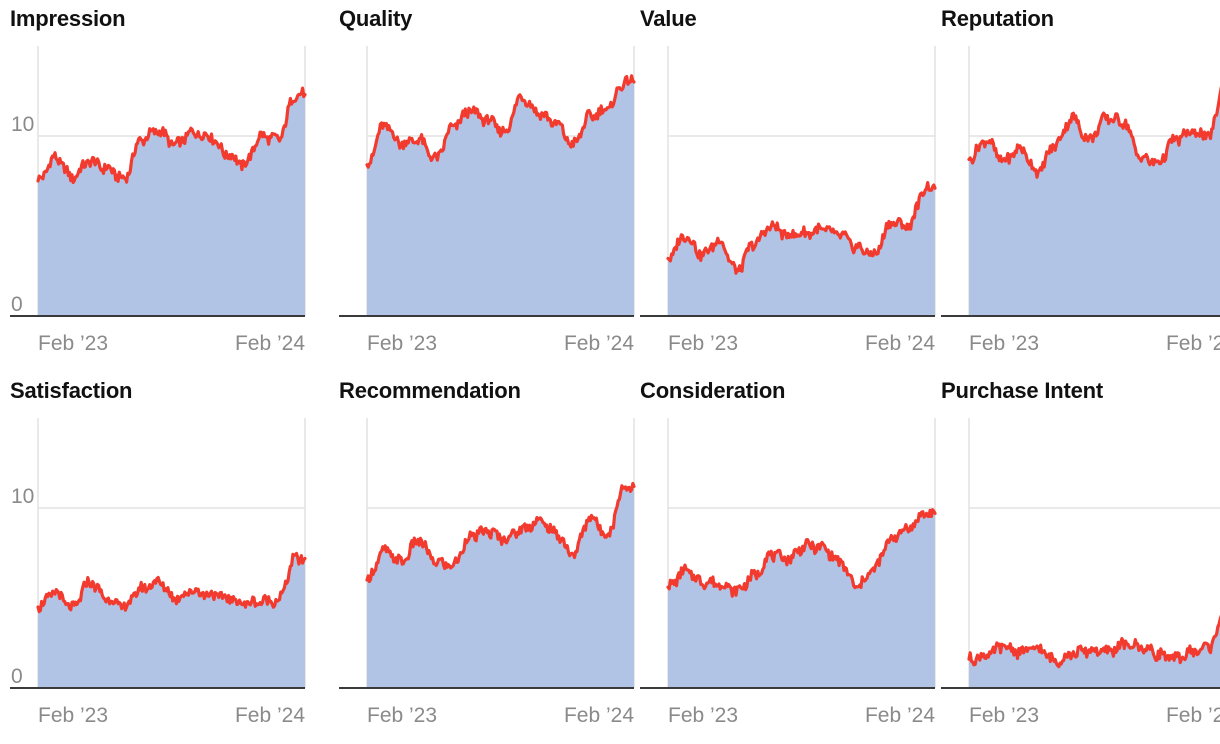 This screenshot has width=1220, height=744. I want to click on chart-panel-quality: Quality Feb ’23 Feb ’24, so click(482, 186).